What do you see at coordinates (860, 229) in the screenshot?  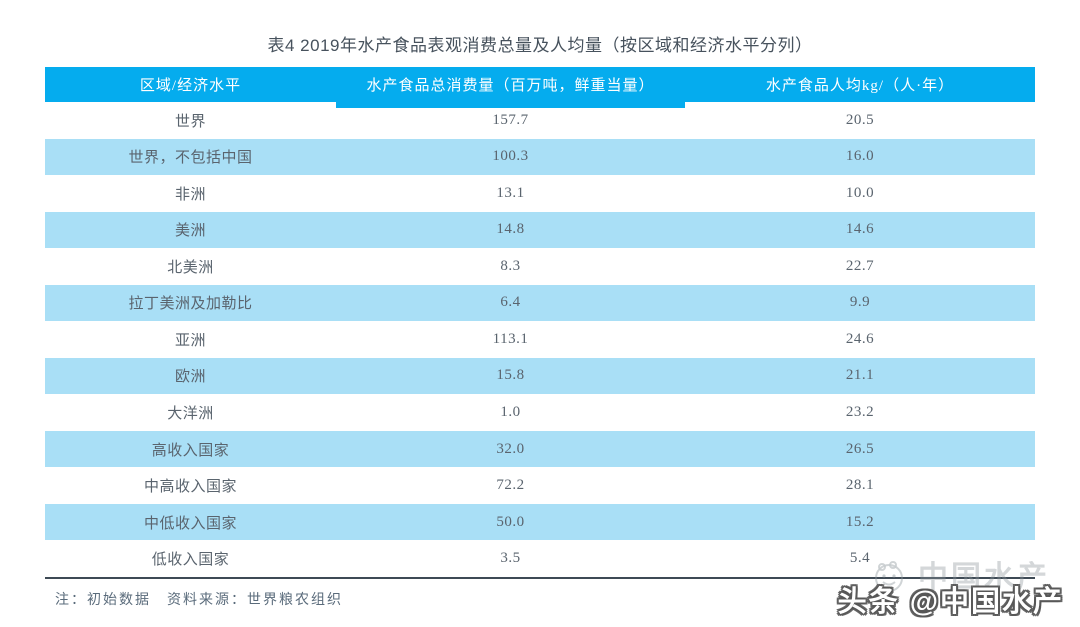 I see `cell-per_capita: 14.6` at bounding box center [860, 229].